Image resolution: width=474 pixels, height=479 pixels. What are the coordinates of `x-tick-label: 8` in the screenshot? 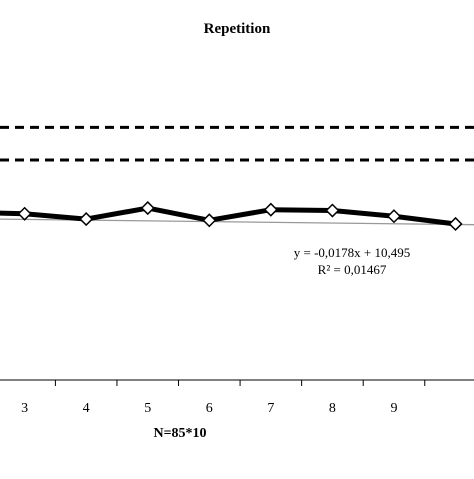 It's located at (332, 408).